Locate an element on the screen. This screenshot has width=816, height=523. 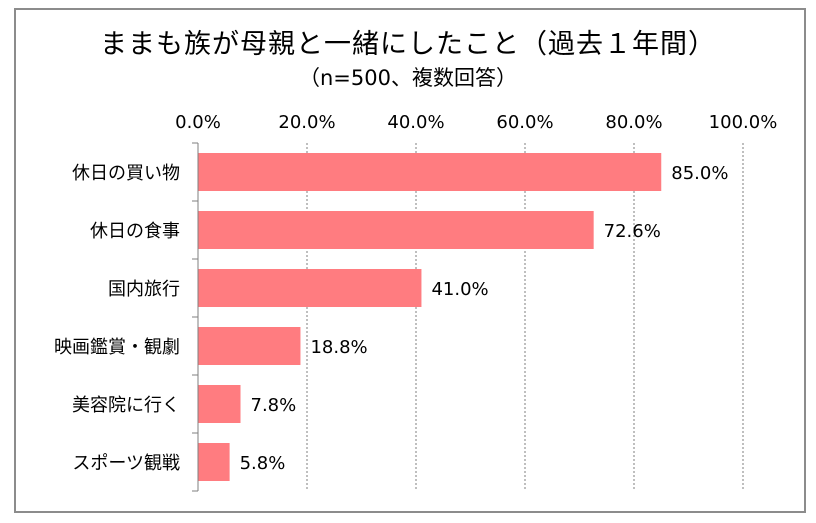
value-label: 85.0% is located at coordinates (699, 173).